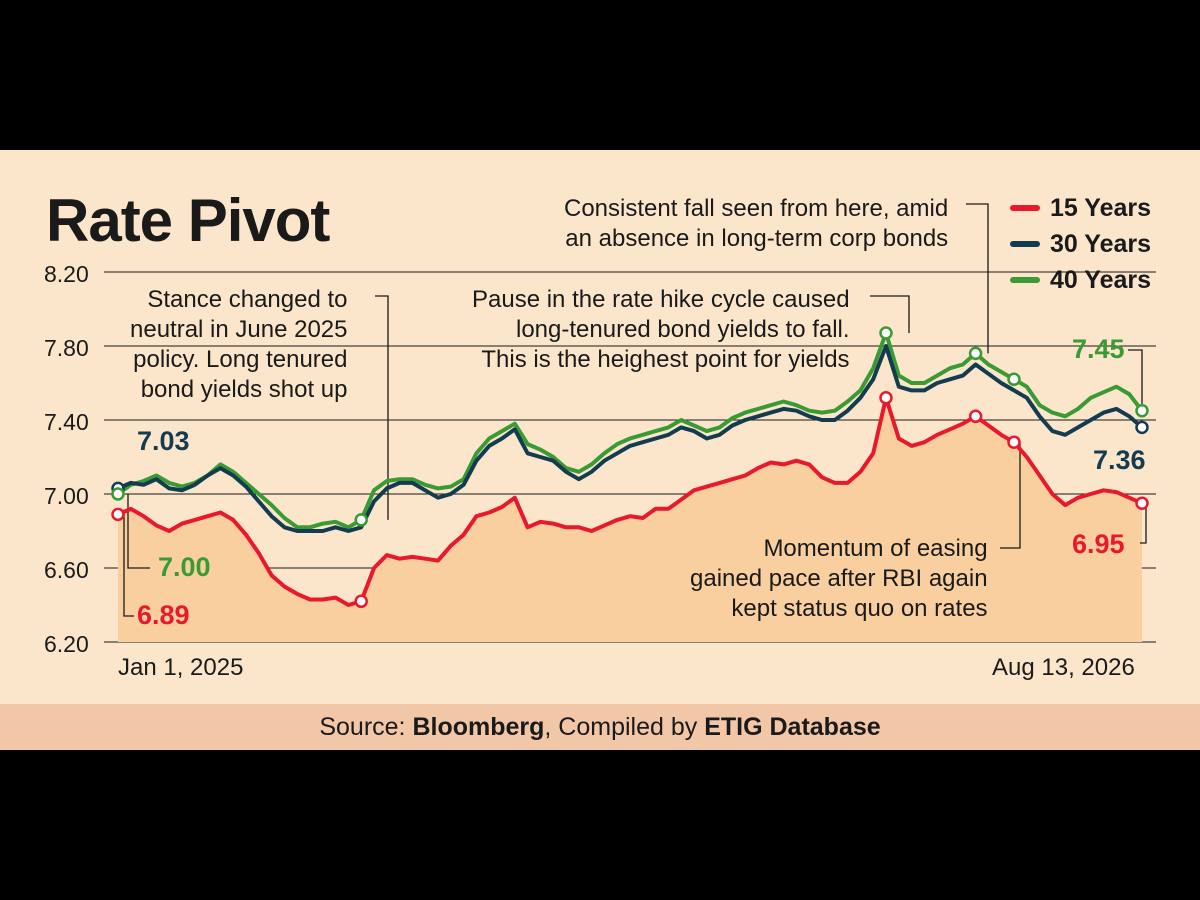 The image size is (1200, 900). I want to click on y-tick-label: 7.40, so click(66, 422).